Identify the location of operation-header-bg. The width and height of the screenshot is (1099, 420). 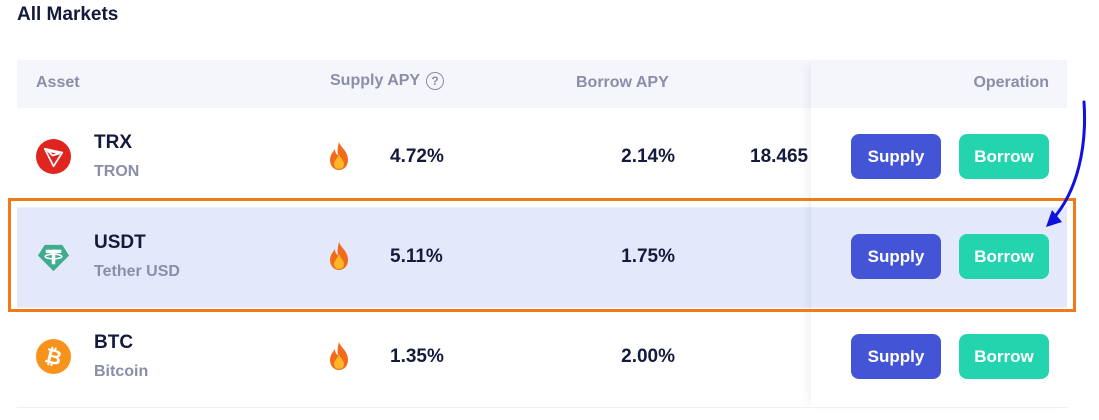
(939, 84).